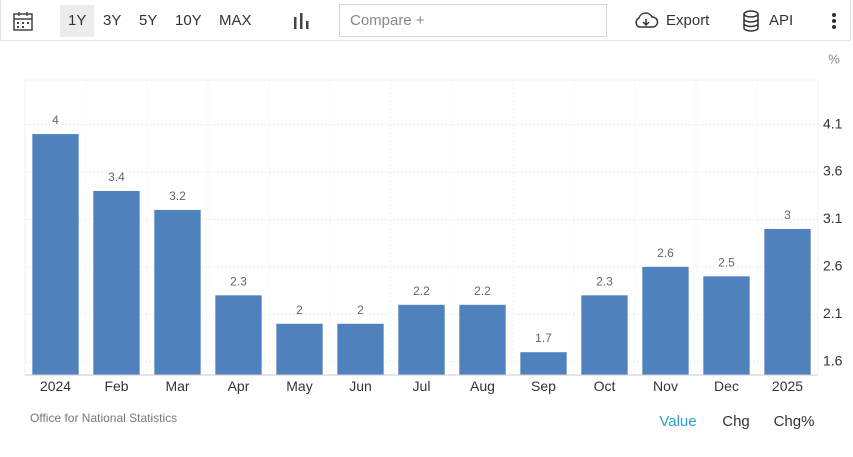 Image resolution: width=853 pixels, height=457 pixels. I want to click on source: Office for National Statistics, so click(103, 418).